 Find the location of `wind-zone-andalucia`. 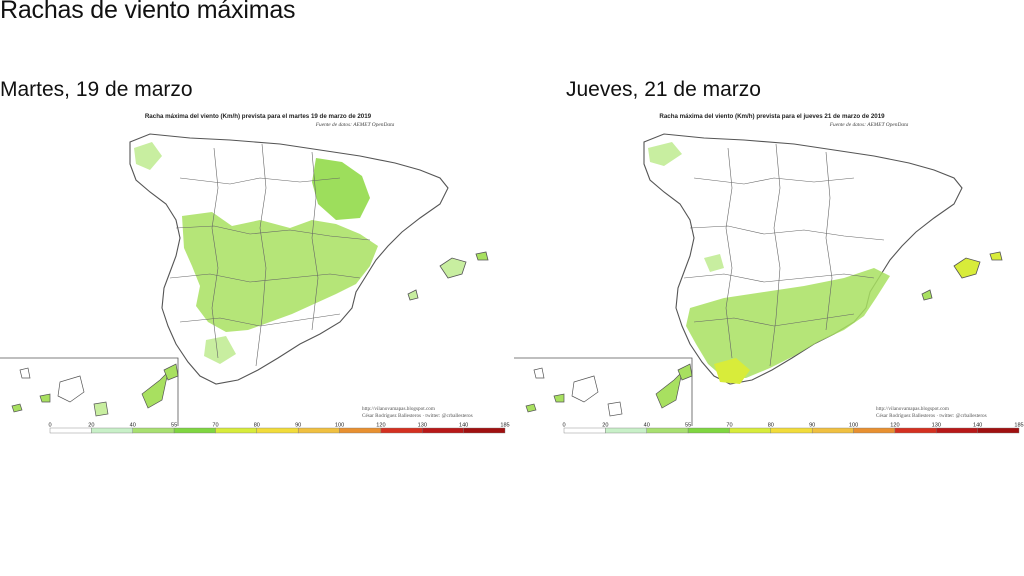

wind-zone-andalucia is located at coordinates (220, 350).